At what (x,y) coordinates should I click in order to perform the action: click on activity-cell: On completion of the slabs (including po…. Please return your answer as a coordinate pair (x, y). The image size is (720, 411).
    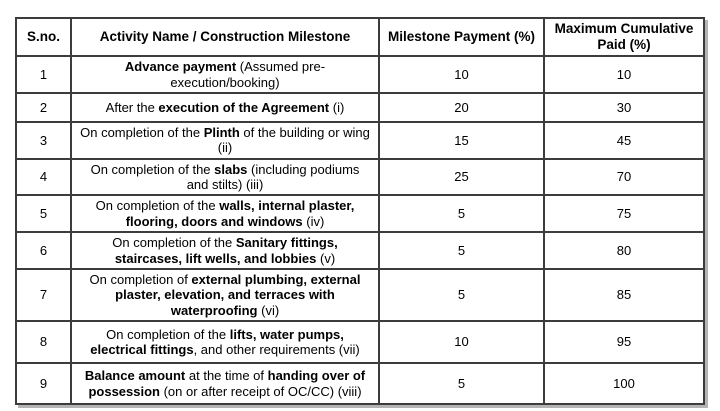
    Looking at the image, I should click on (225, 177).